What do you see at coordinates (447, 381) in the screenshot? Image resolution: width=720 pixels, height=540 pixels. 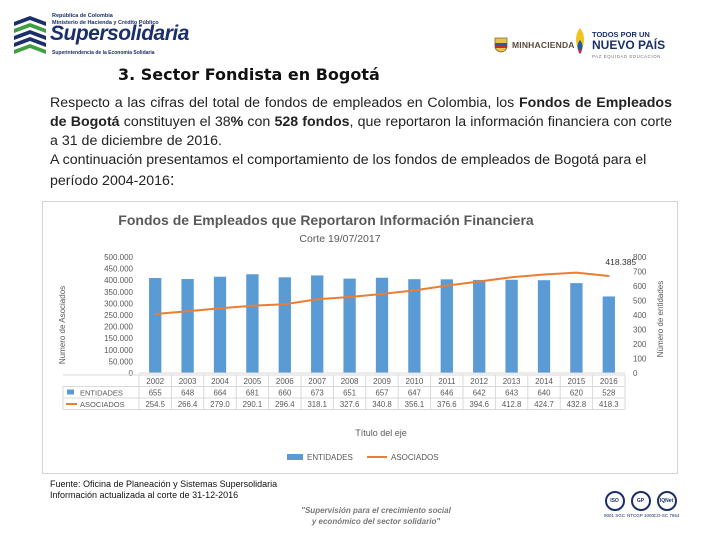 I see `x-tick-label: 2011` at bounding box center [447, 381].